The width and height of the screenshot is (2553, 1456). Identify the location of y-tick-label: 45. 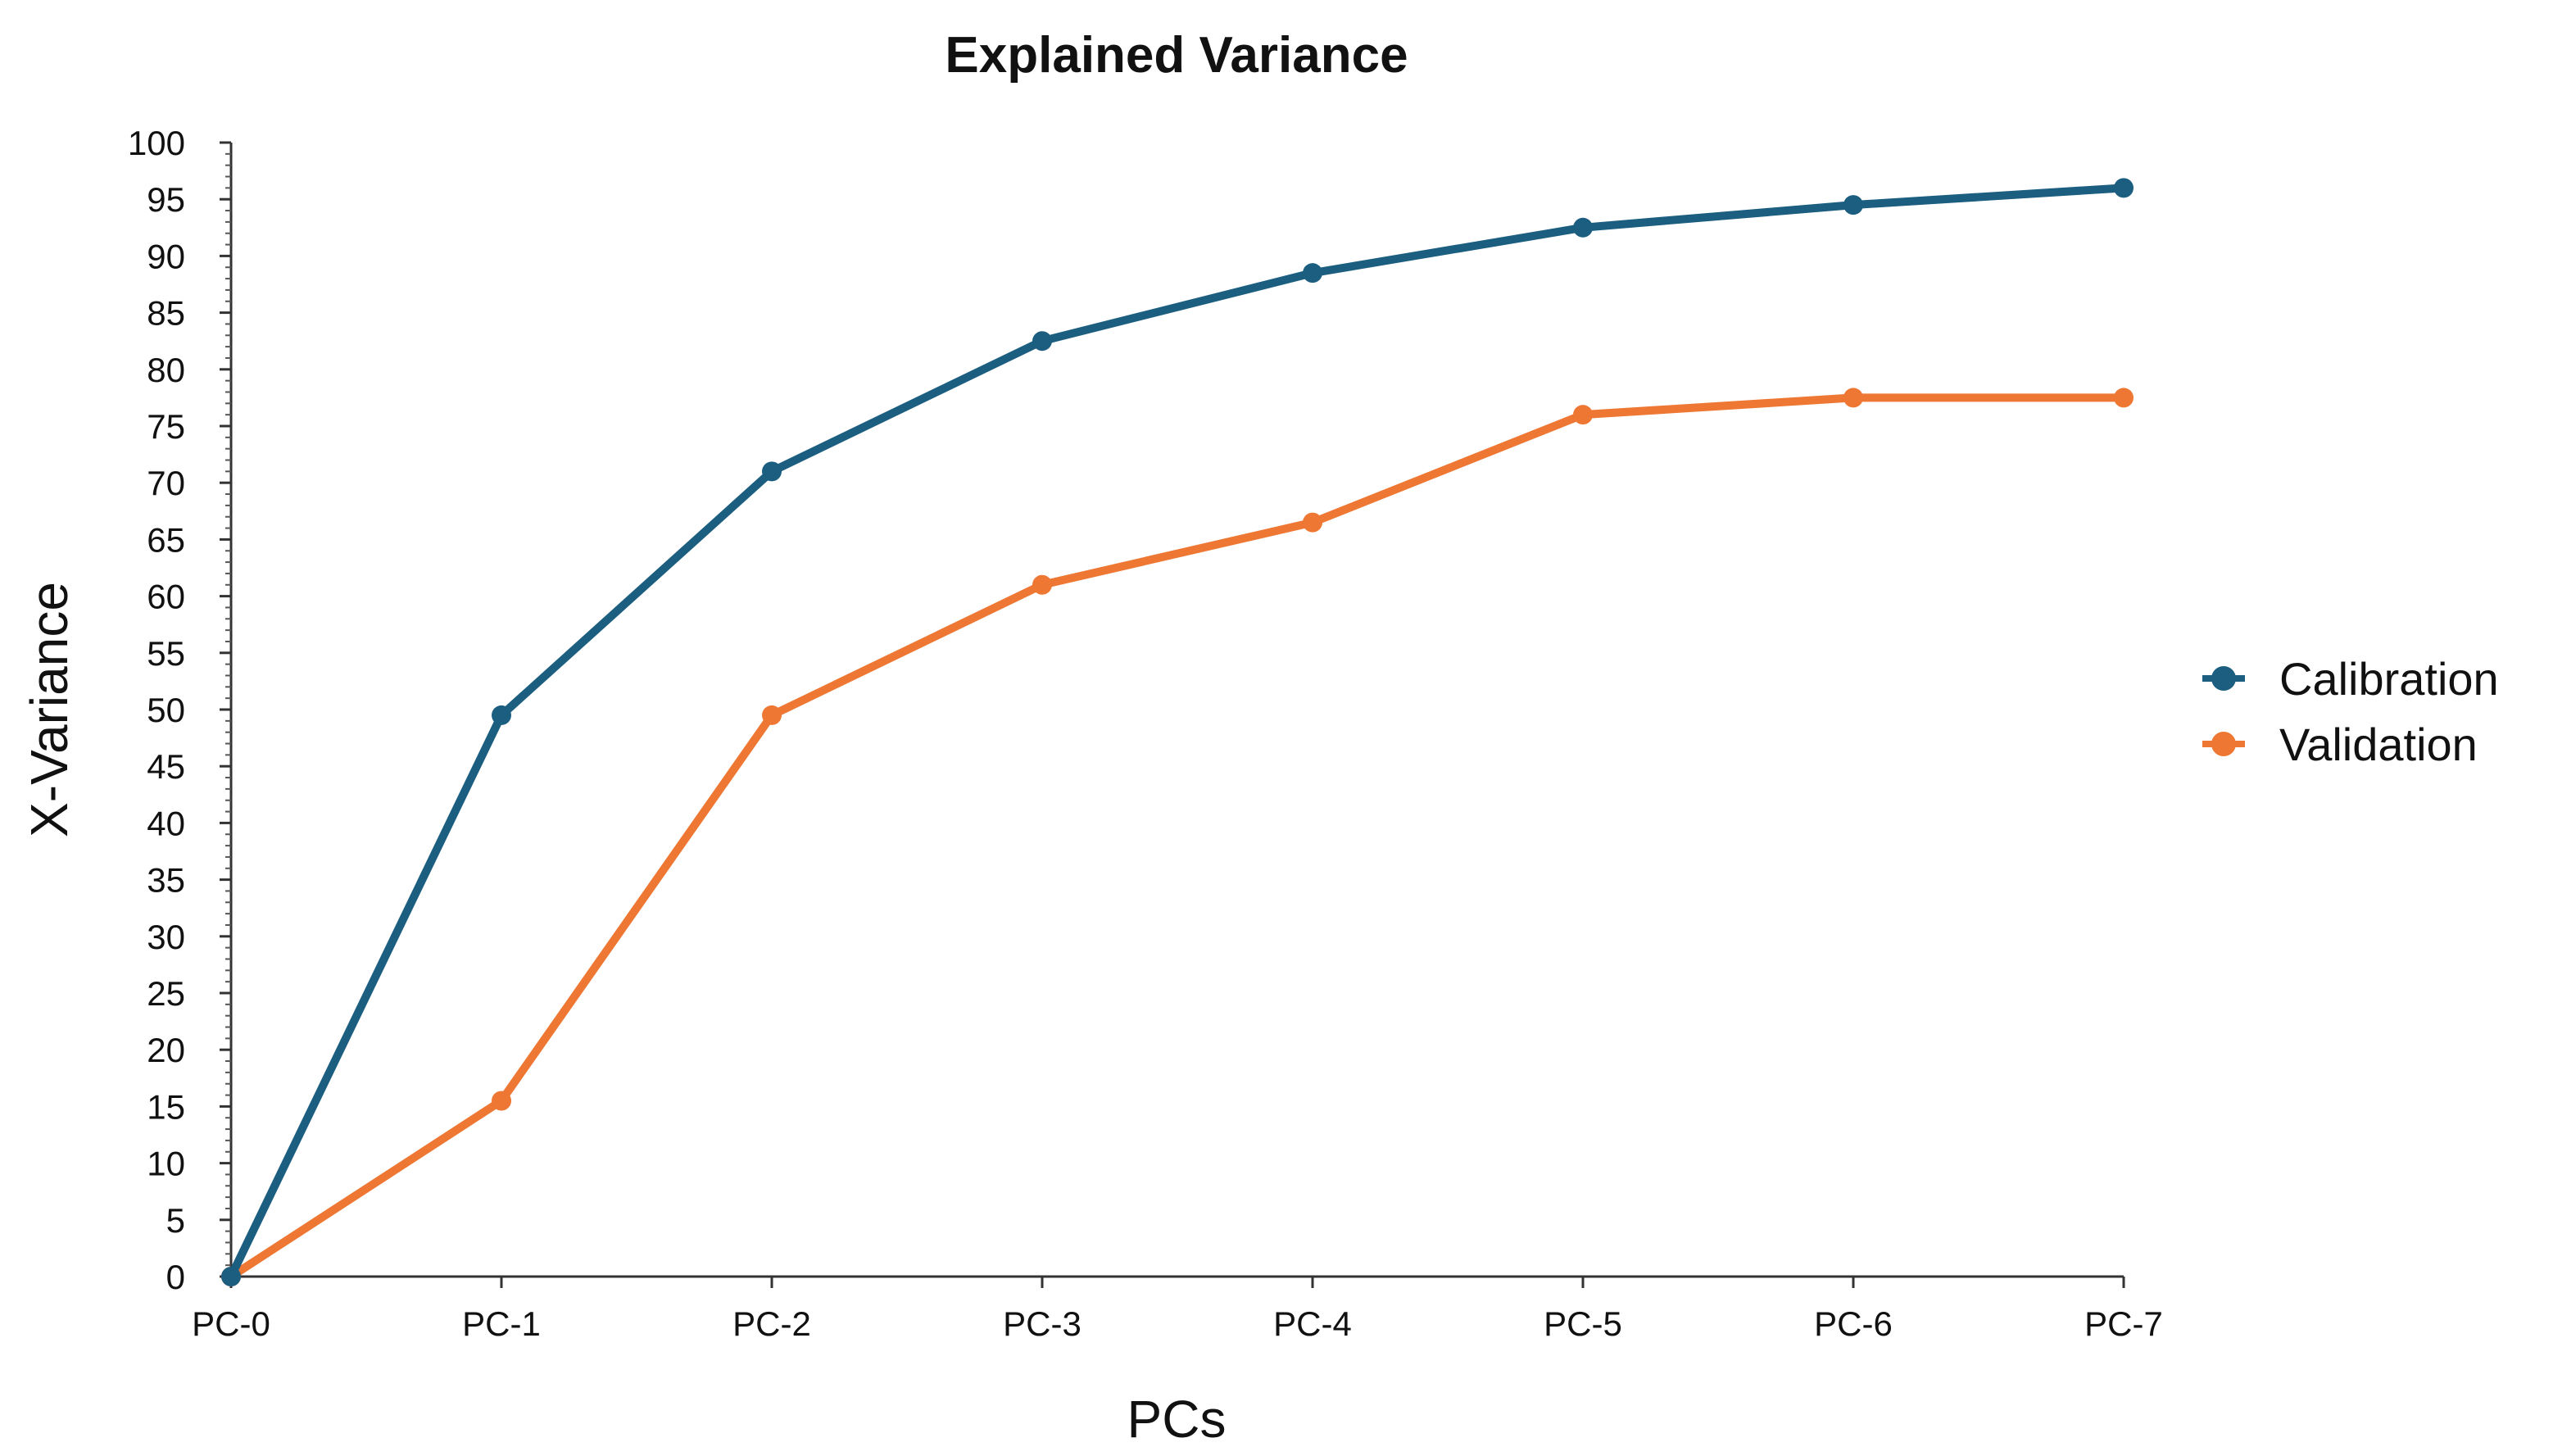
(166, 767).